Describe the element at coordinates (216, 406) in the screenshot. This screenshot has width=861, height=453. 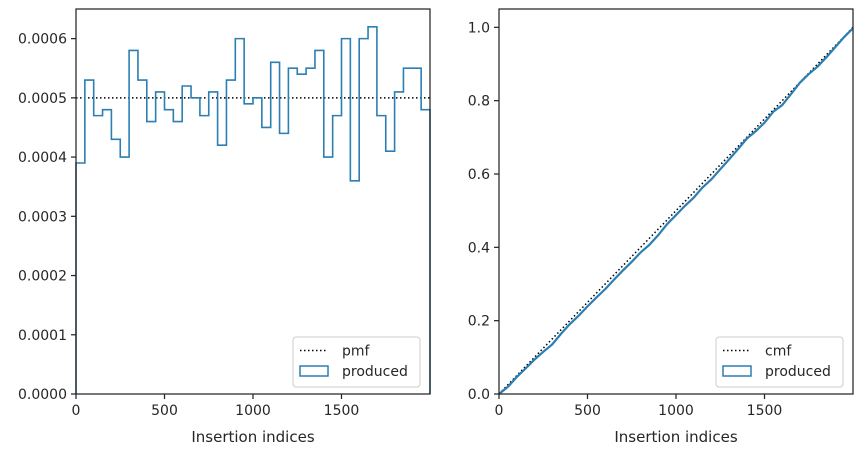
I see `pmf-x-ticks: 0 500 1000 1500` at that location.